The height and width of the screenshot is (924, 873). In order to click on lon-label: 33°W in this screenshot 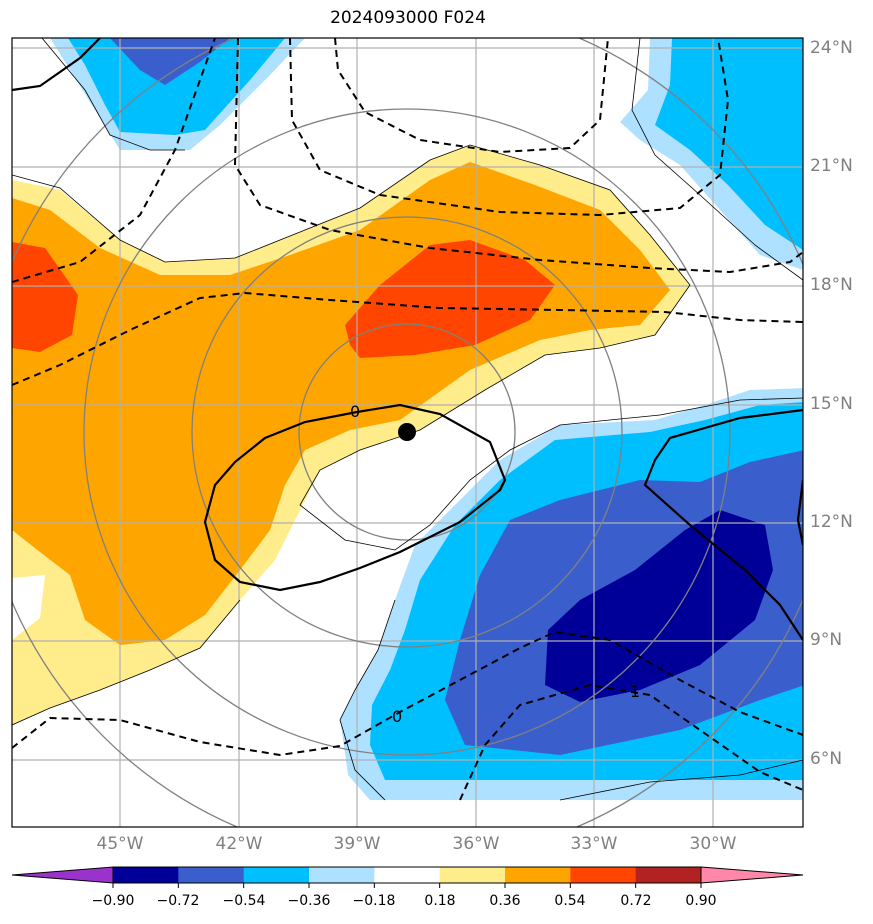, I will do `click(594, 844)`.